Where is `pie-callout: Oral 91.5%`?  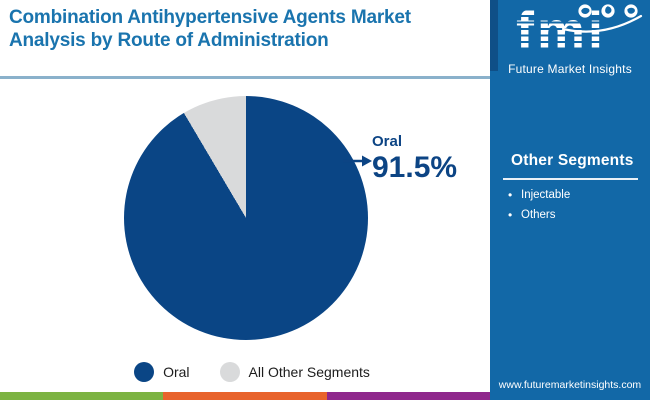 pie-callout: Oral 91.5% is located at coordinates (415, 158).